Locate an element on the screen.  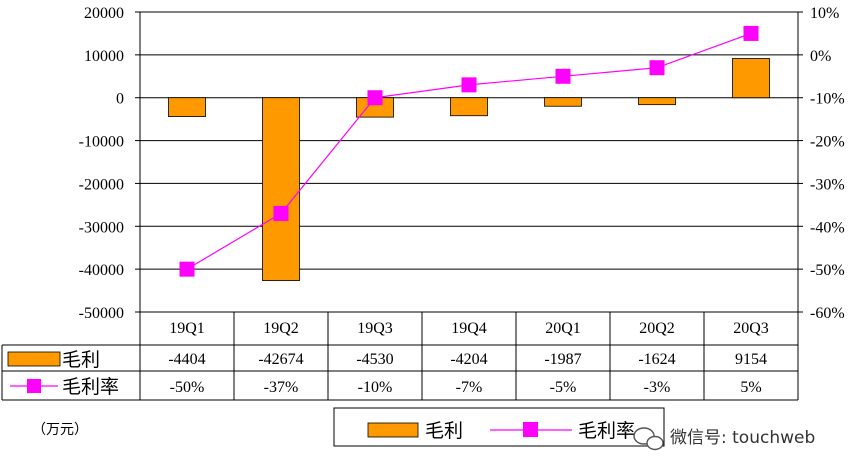
y-left-tick-label: 10000 is located at coordinates (104, 56).